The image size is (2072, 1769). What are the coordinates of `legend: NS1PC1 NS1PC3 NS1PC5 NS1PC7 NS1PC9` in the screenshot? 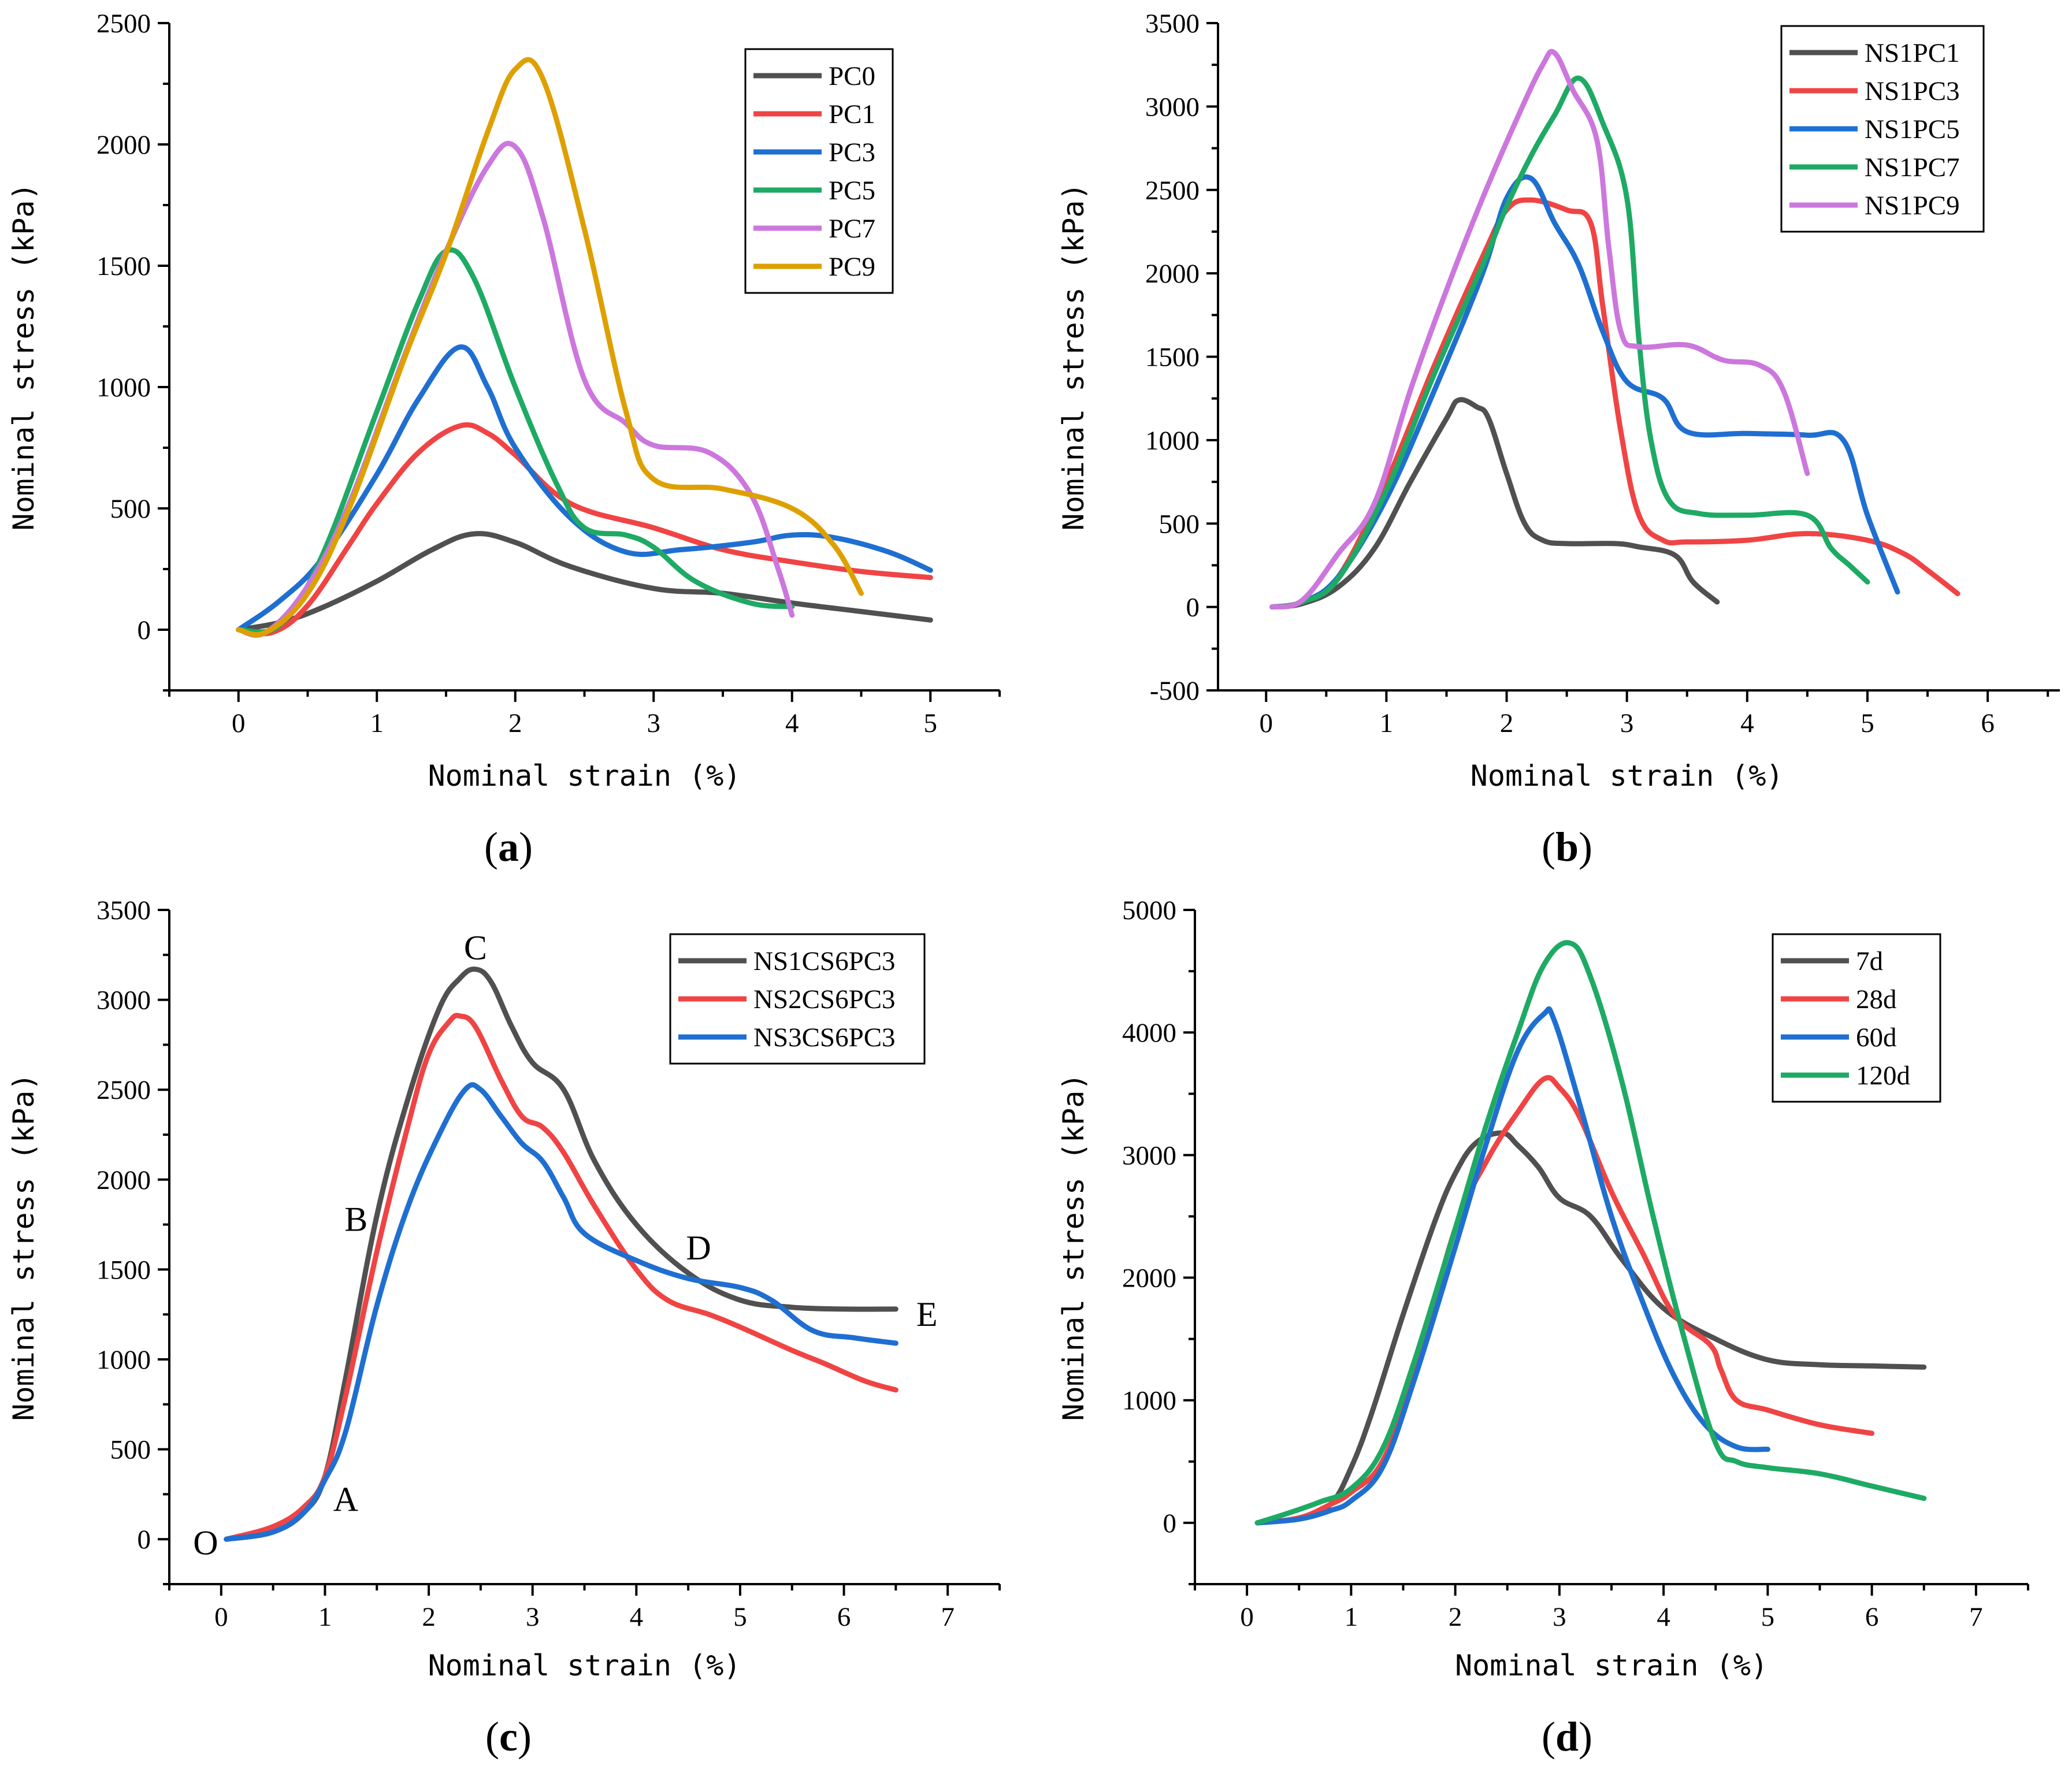 It's located at (1882, 129).